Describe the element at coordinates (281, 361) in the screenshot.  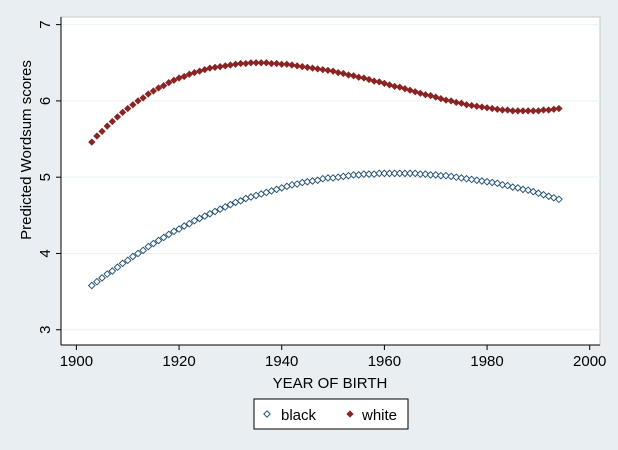
I see `x-tick-label: 1940` at that location.